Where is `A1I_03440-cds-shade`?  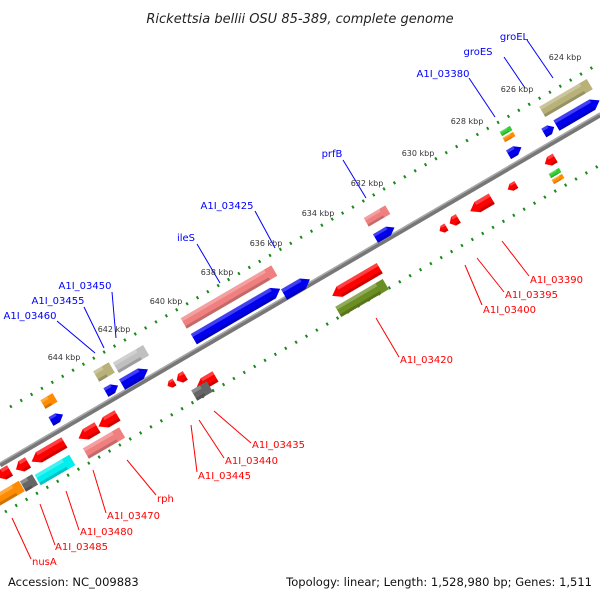 A1I_03440-cds-shade is located at coordinates (184, 380).